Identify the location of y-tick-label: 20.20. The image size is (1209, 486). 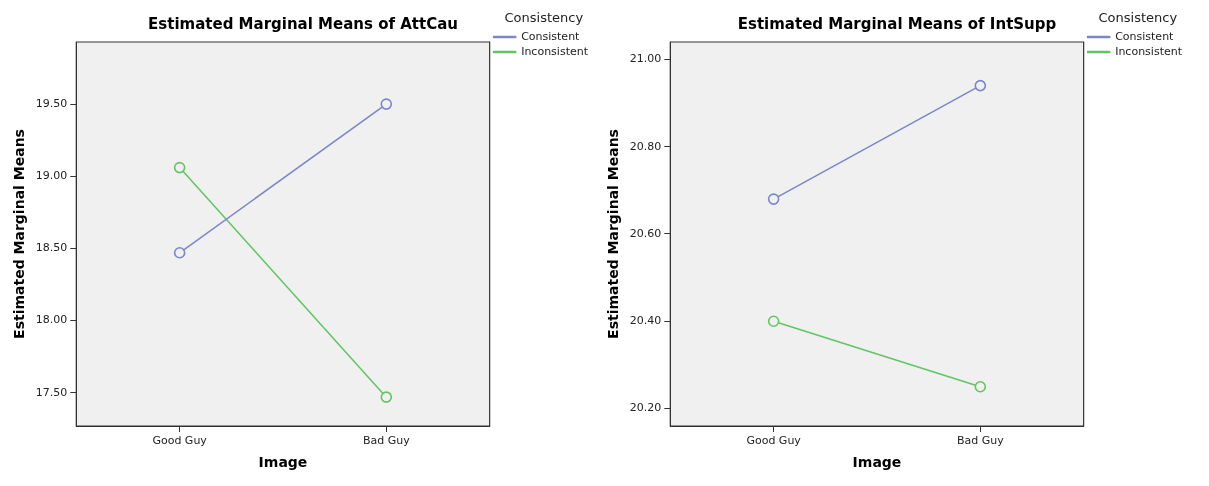
(645, 408).